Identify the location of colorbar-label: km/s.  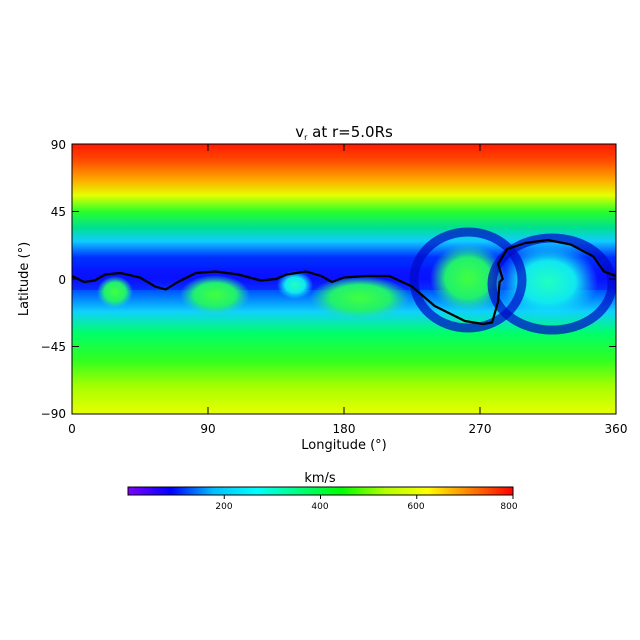
(320, 478).